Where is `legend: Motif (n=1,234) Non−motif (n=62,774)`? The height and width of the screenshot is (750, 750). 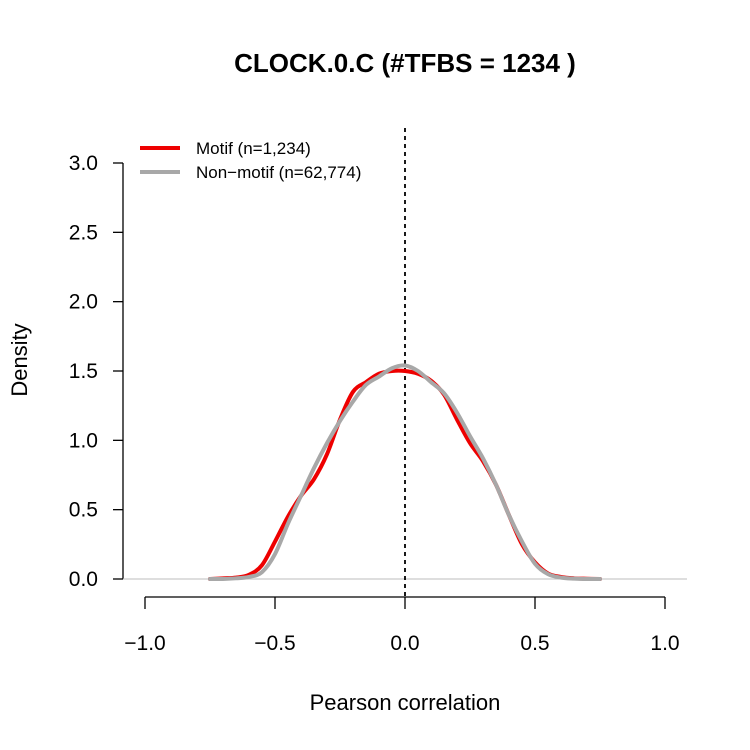 legend: Motif (n=1,234) Non−motif (n=62,774) is located at coordinates (250, 160).